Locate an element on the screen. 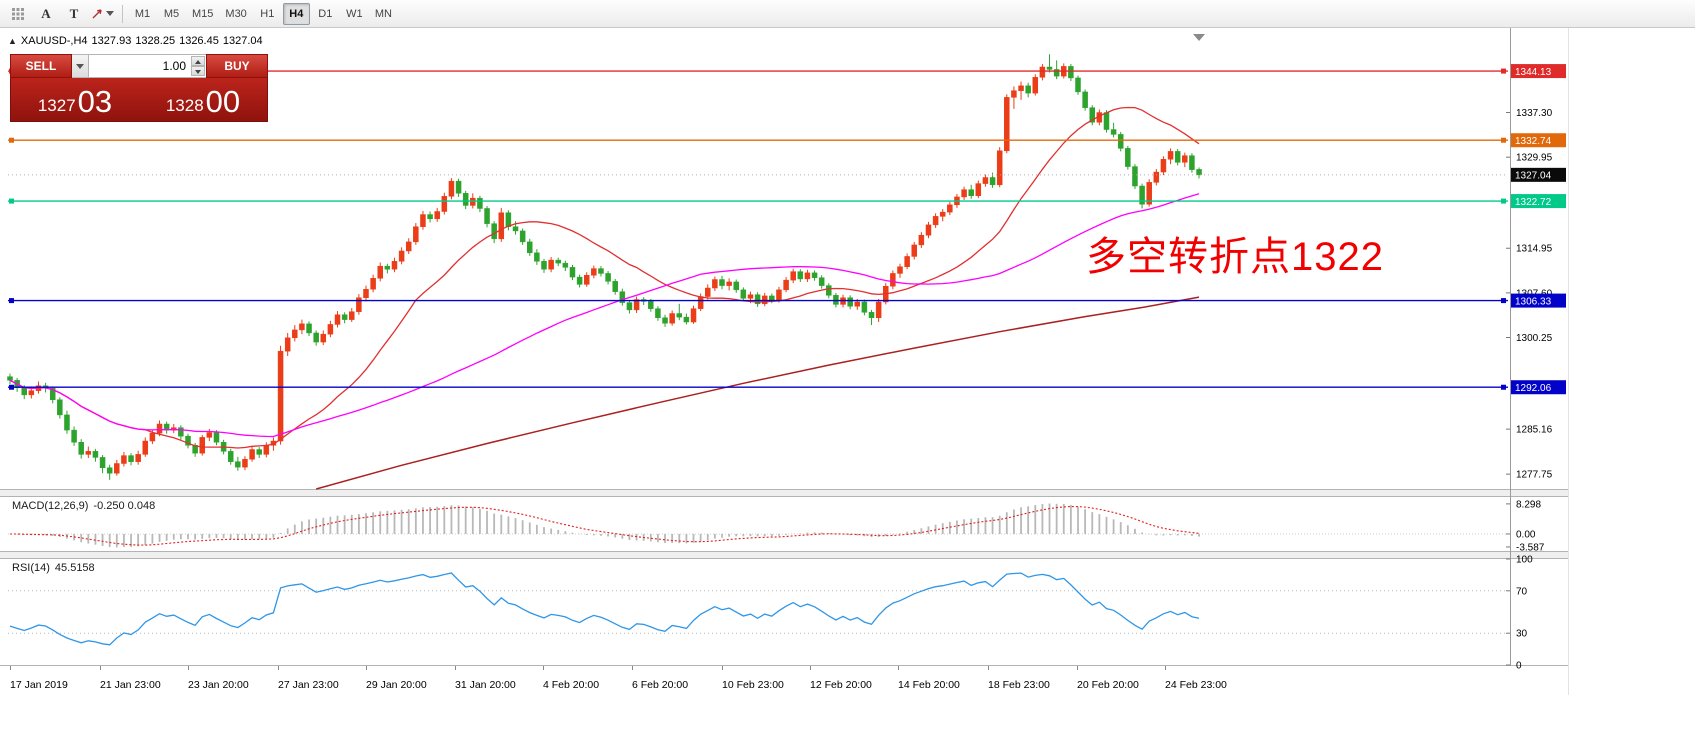  chart-annotation: 多空转折点1322 is located at coordinates (1235, 257).